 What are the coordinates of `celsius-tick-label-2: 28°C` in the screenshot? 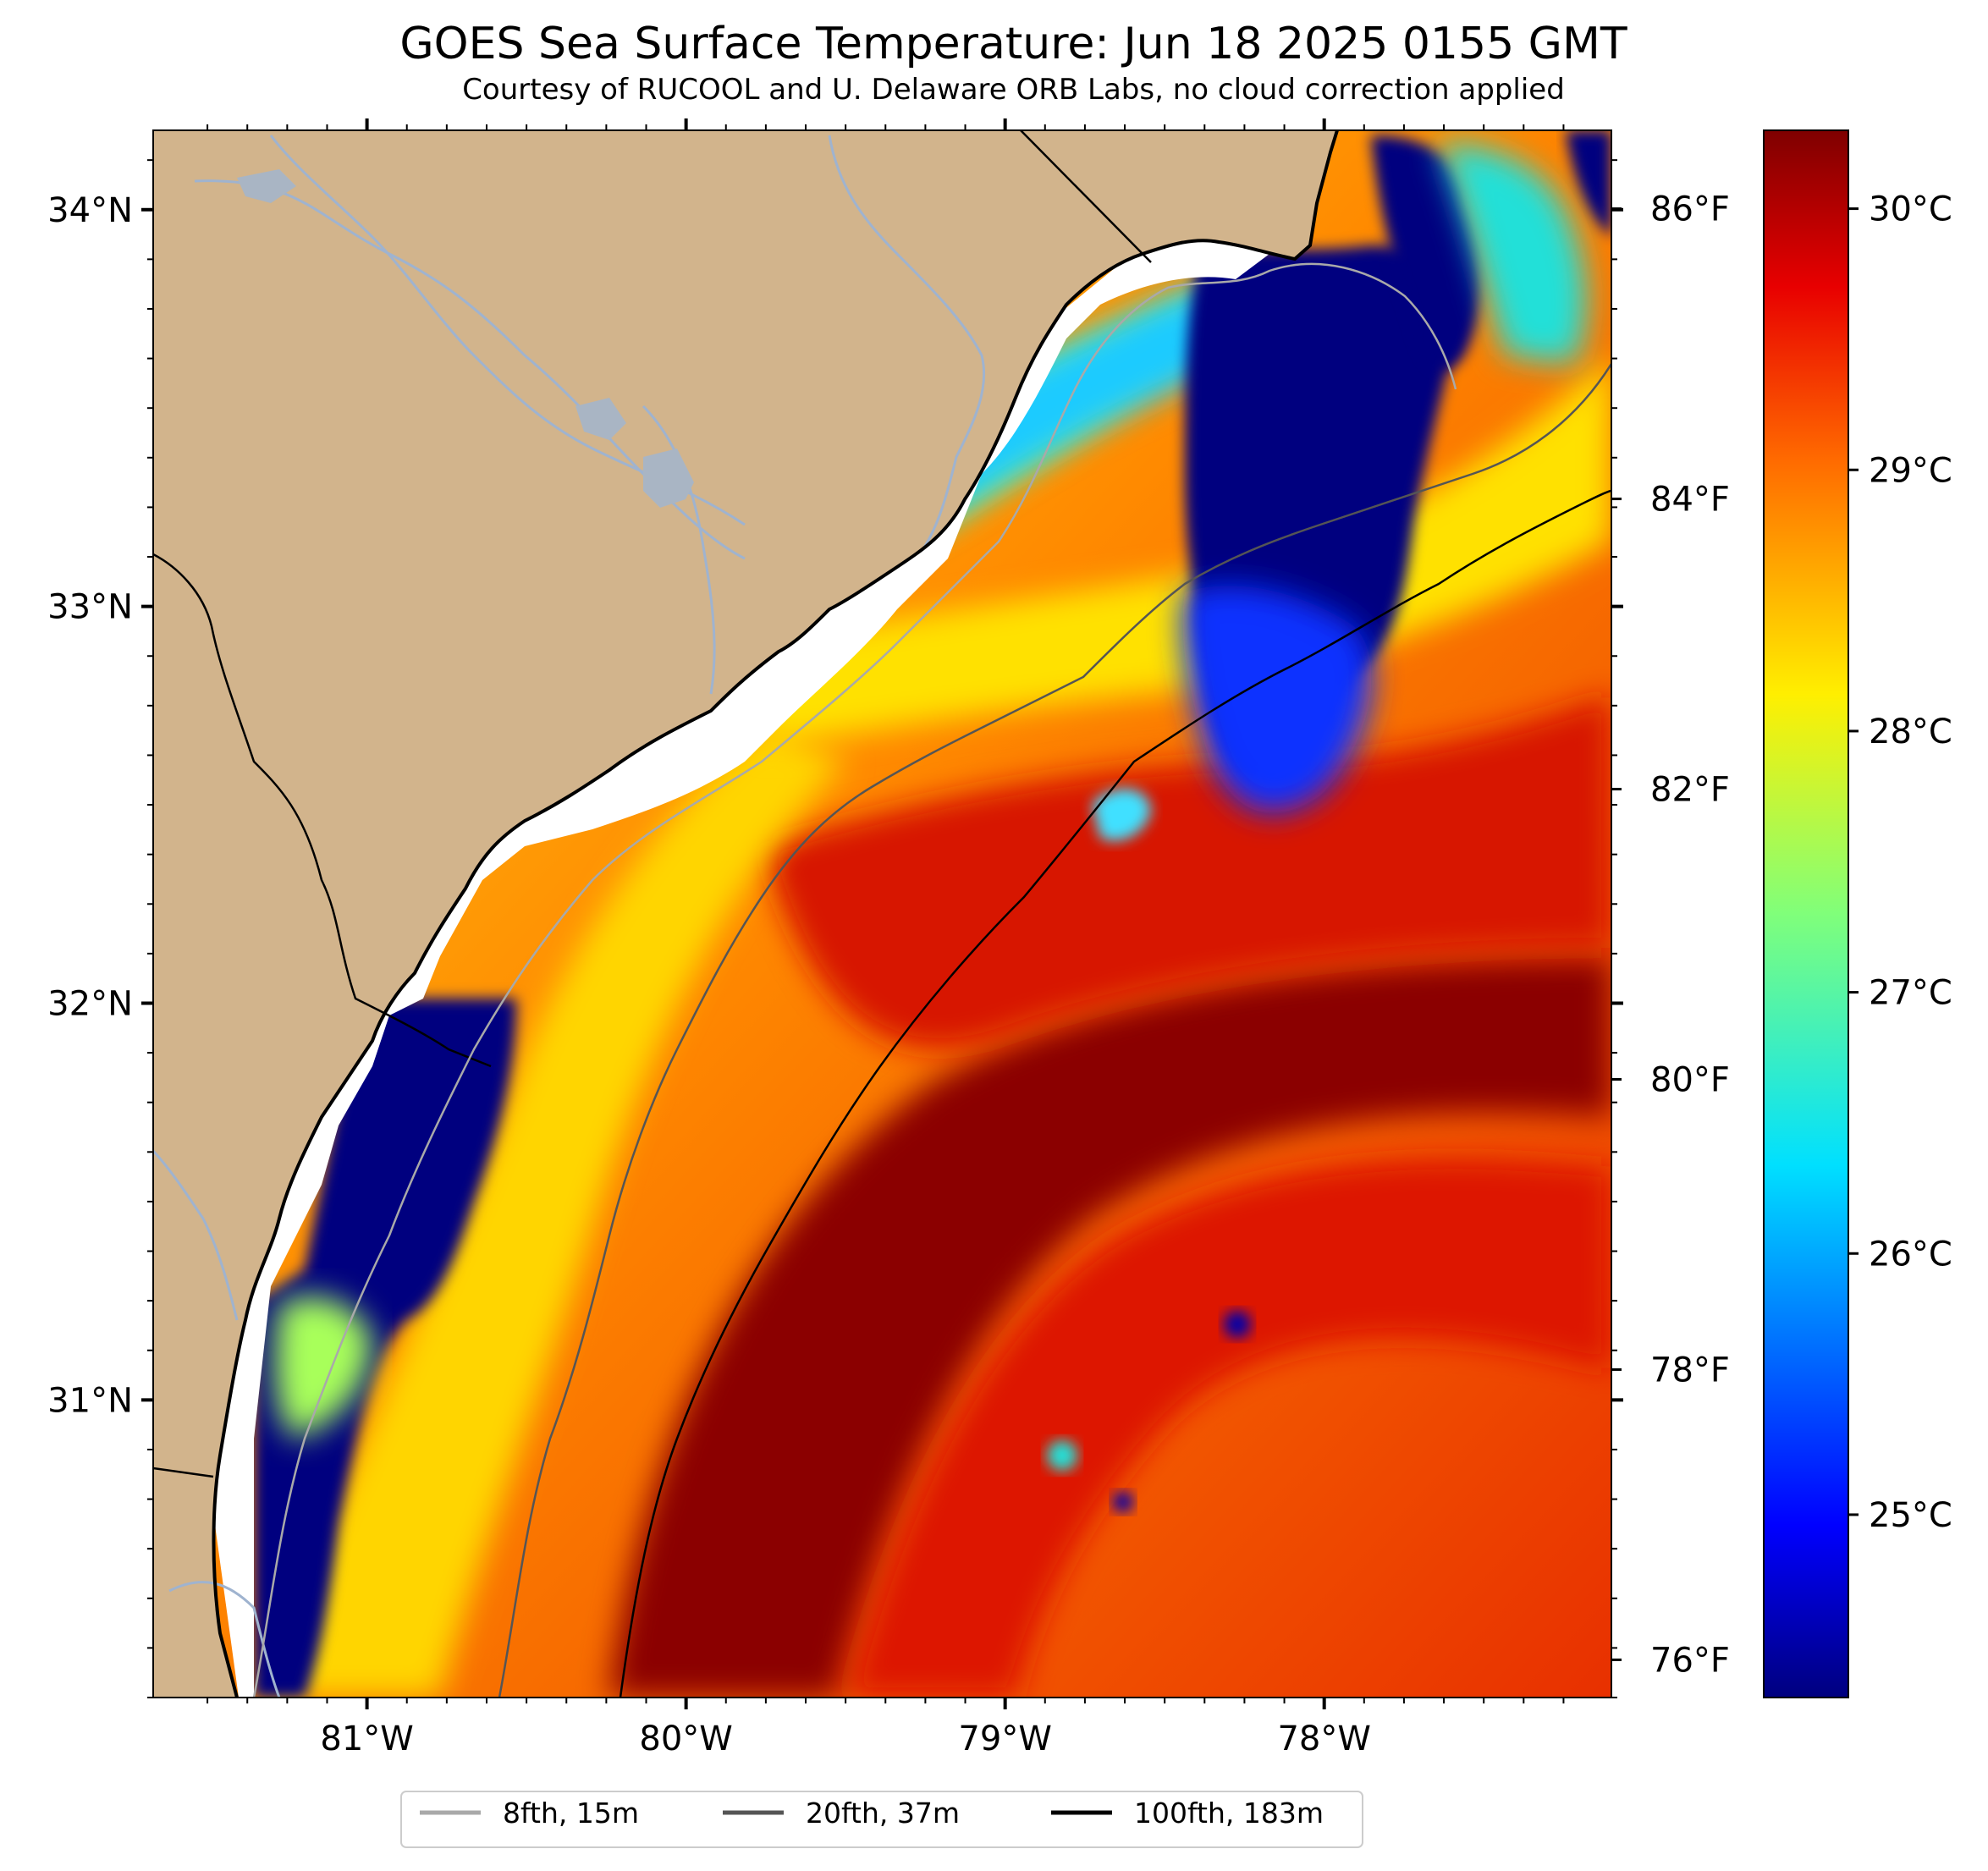 It's located at (1910, 732).